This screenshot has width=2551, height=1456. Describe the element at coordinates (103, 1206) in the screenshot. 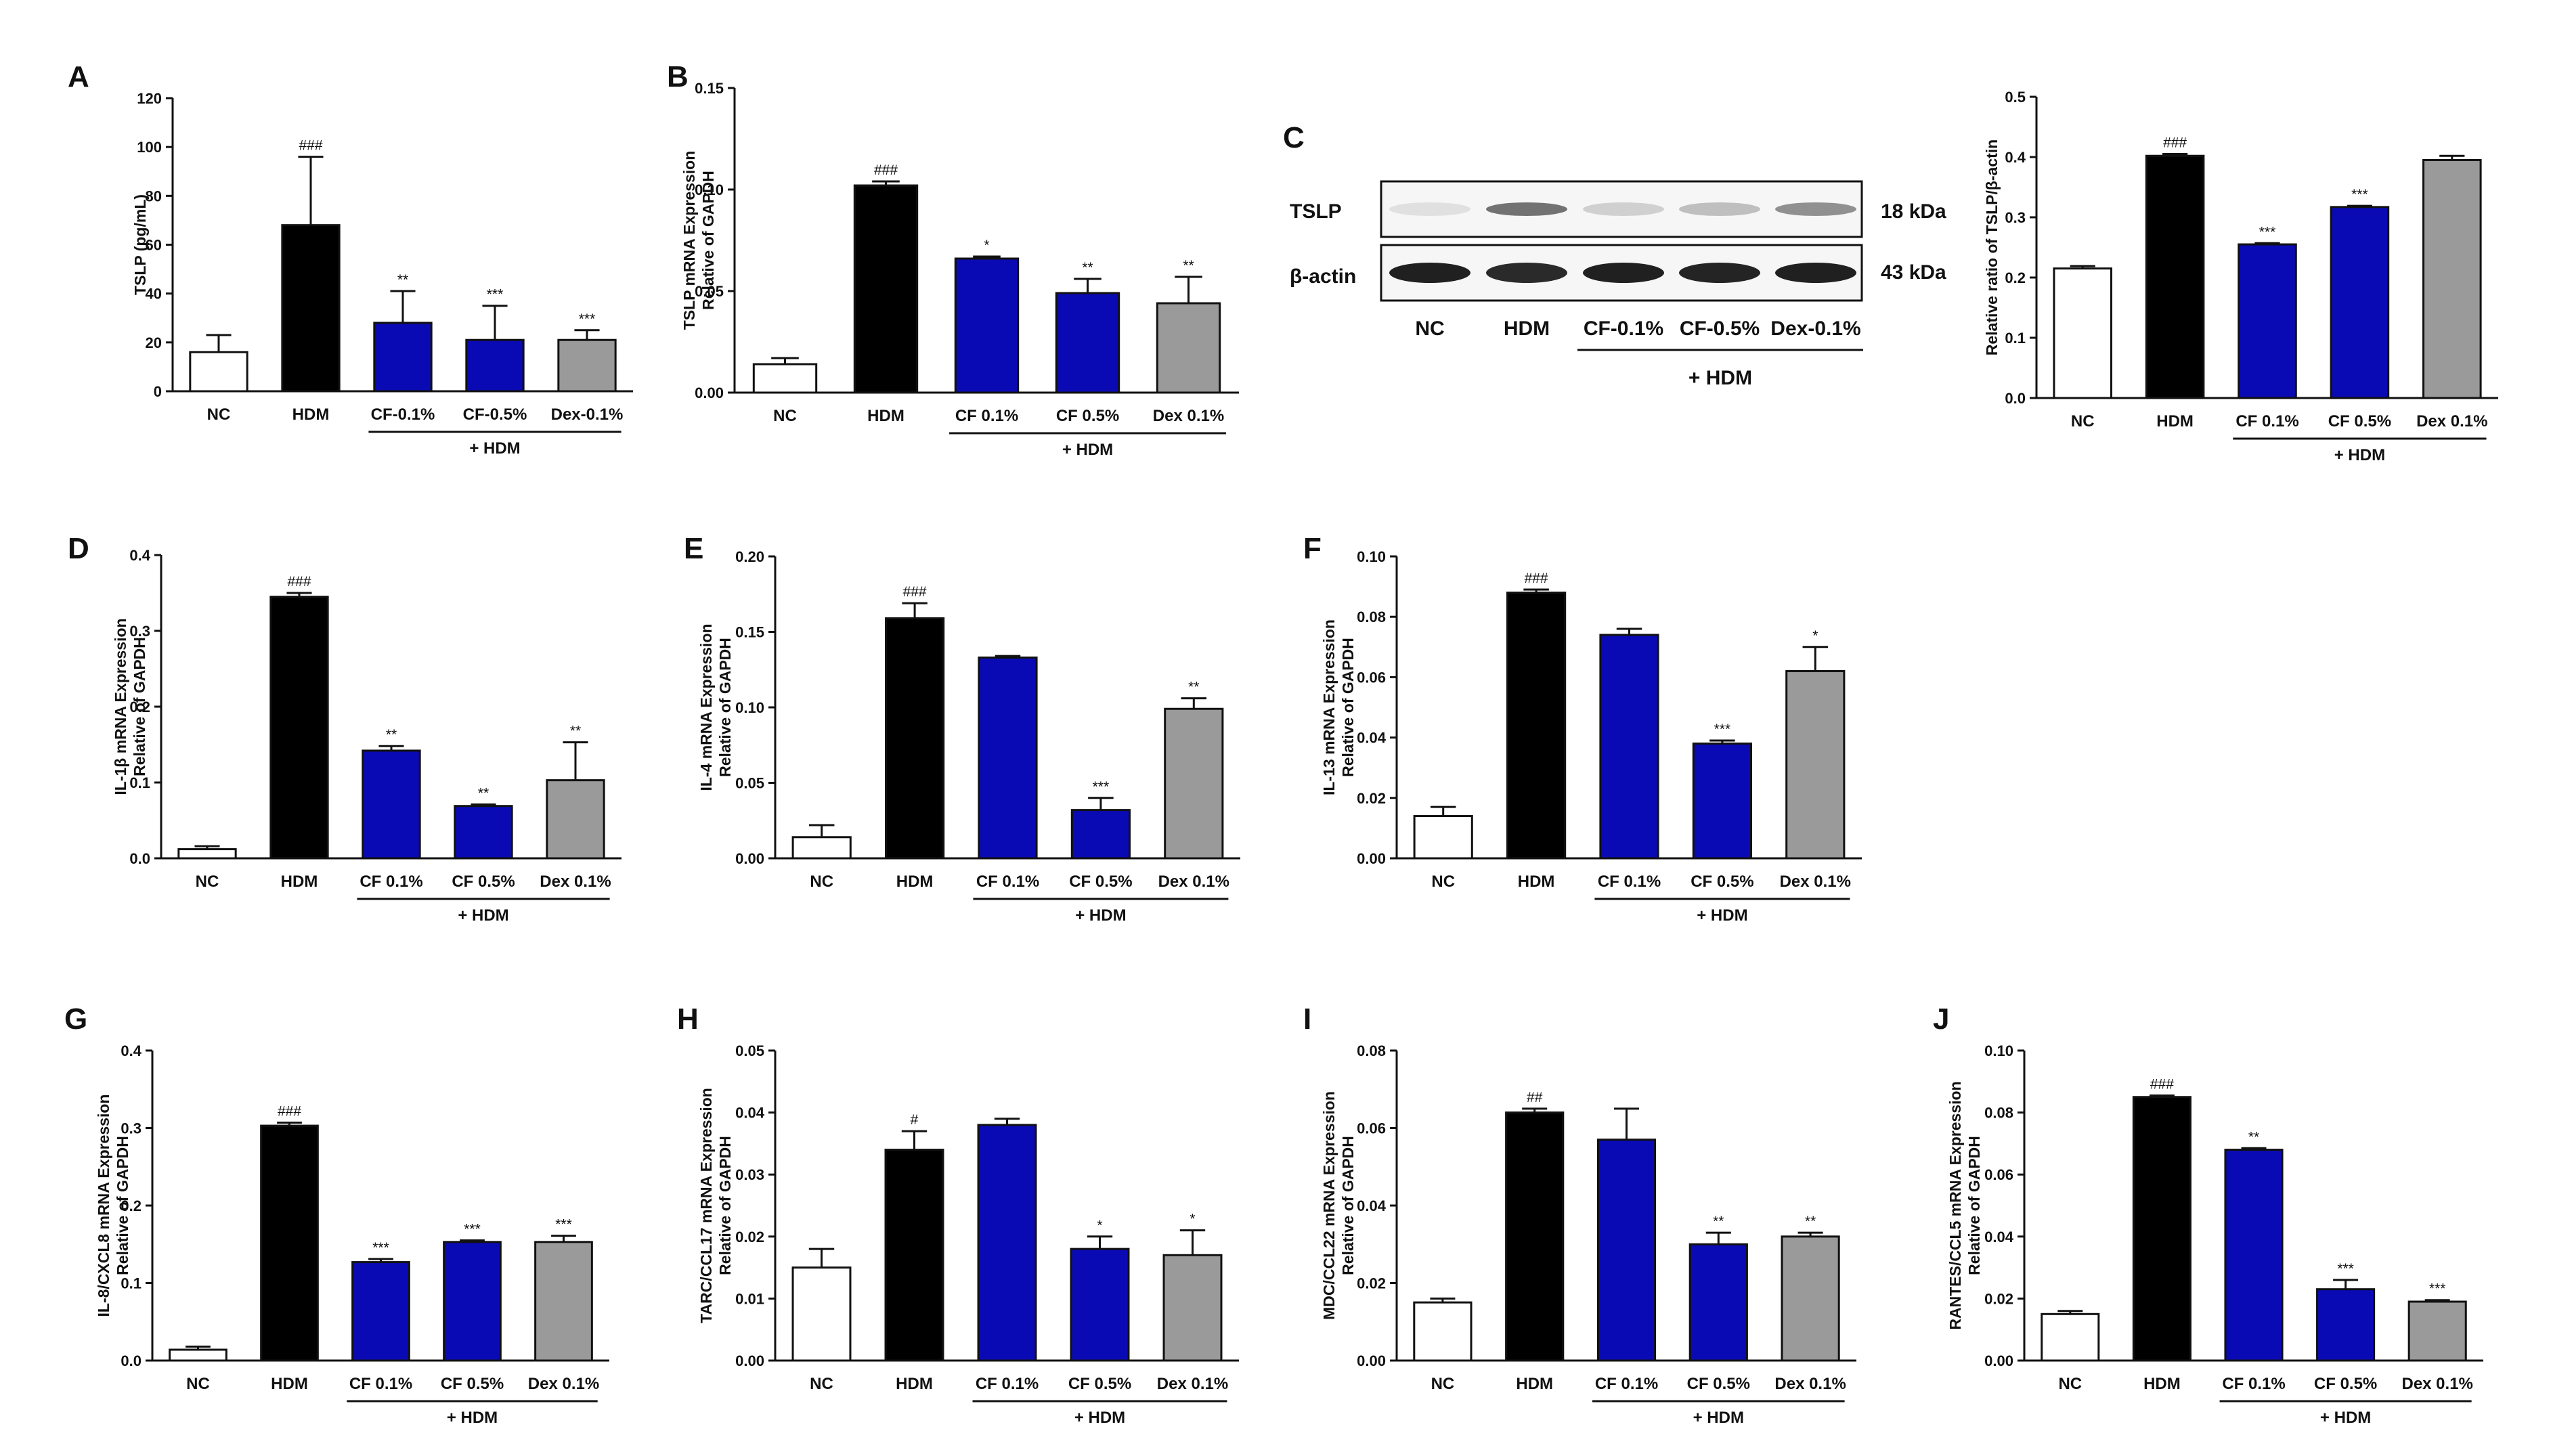

I see `y-axis-label-line: IL-8/CXCL8 mRNA Expression` at that location.